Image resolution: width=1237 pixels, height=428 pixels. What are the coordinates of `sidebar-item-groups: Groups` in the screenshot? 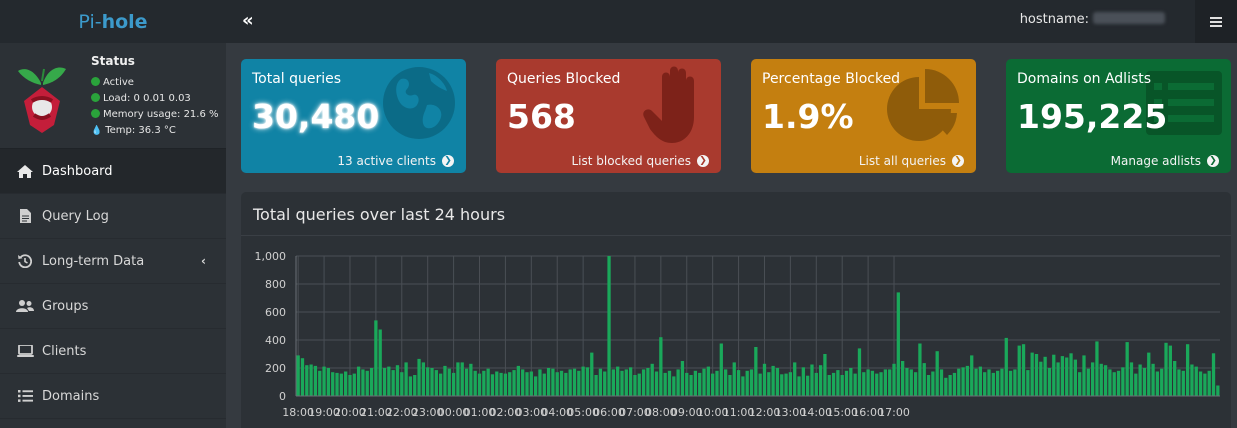 It's located at (113, 306).